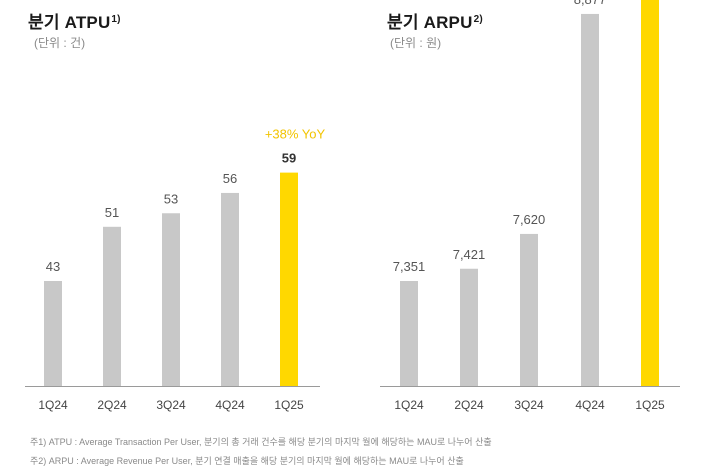 The height and width of the screenshot is (474, 703). What do you see at coordinates (74, 22) in the screenshot?
I see `atpu-chart-title: 분기 ATPU1)` at bounding box center [74, 22].